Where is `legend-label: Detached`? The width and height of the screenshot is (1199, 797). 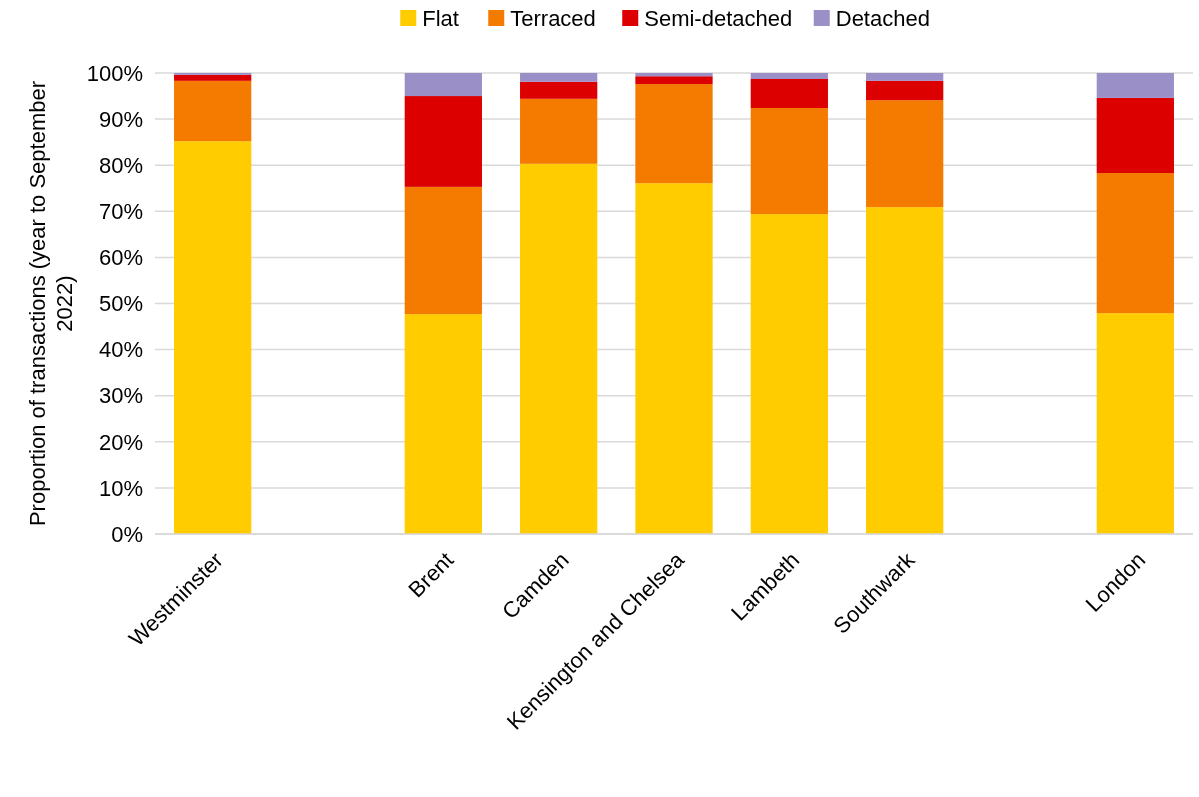 legend-label: Detached is located at coordinates (882, 18).